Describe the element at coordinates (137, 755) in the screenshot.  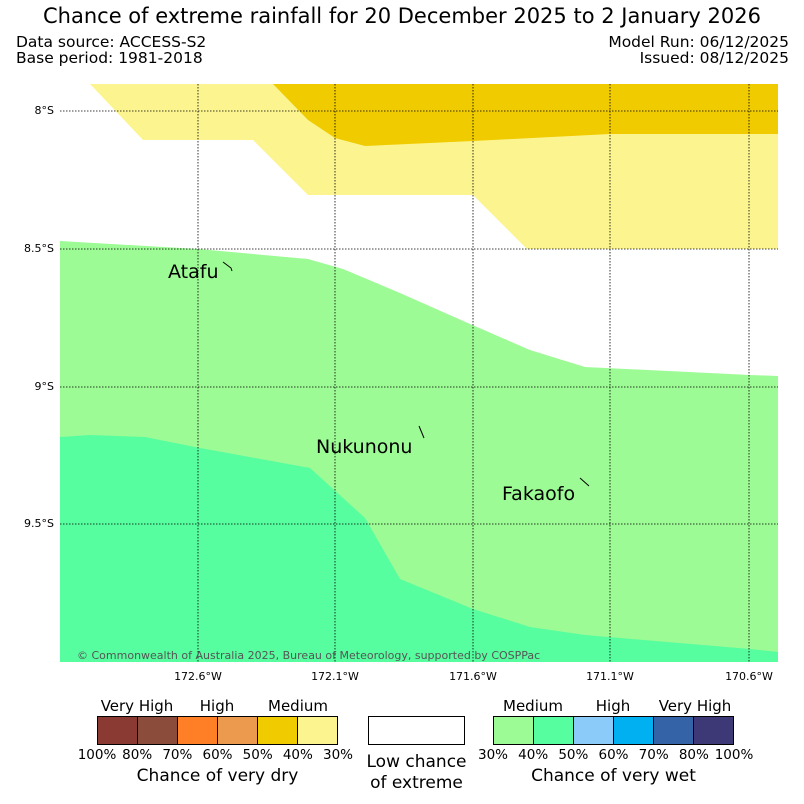
I see `dry-tick-label: 80%` at that location.